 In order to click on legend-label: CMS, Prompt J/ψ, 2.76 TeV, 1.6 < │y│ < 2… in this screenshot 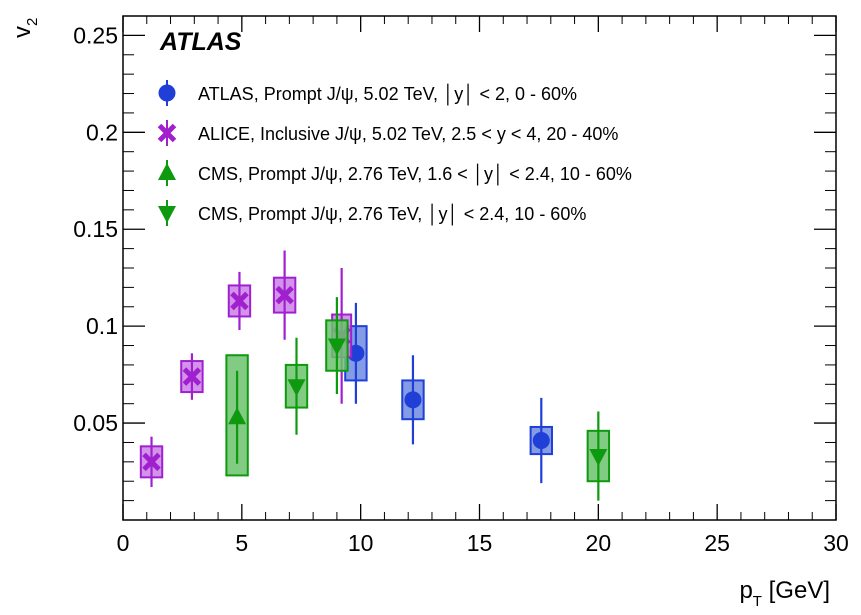, I will do `click(415, 174)`.